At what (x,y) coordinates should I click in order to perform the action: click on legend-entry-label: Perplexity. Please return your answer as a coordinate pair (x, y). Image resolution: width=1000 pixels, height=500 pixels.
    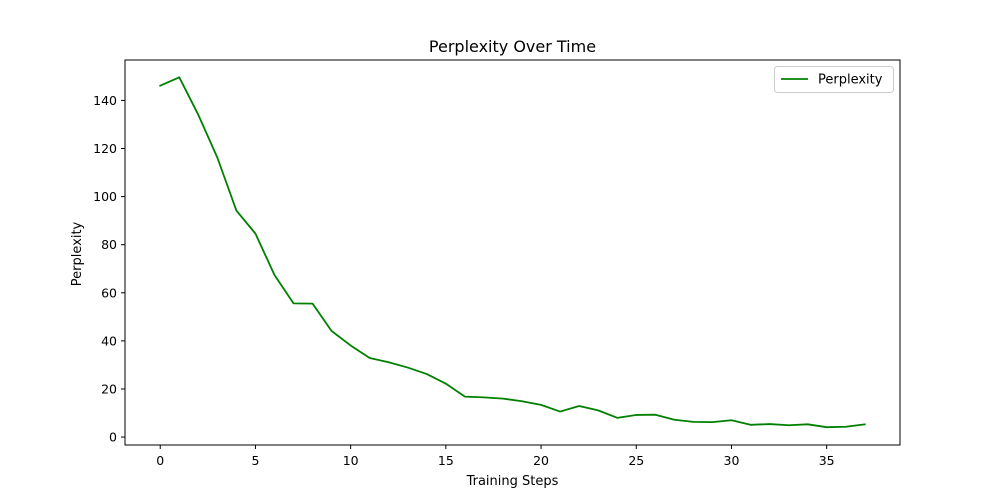
    Looking at the image, I should click on (850, 80).